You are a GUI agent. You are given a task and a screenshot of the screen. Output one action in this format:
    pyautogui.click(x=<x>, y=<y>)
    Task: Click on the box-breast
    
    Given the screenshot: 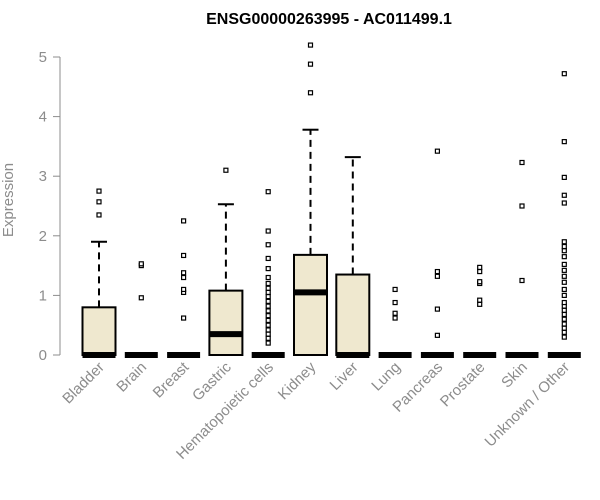 What is the action you would take?
    pyautogui.click(x=184, y=288)
    